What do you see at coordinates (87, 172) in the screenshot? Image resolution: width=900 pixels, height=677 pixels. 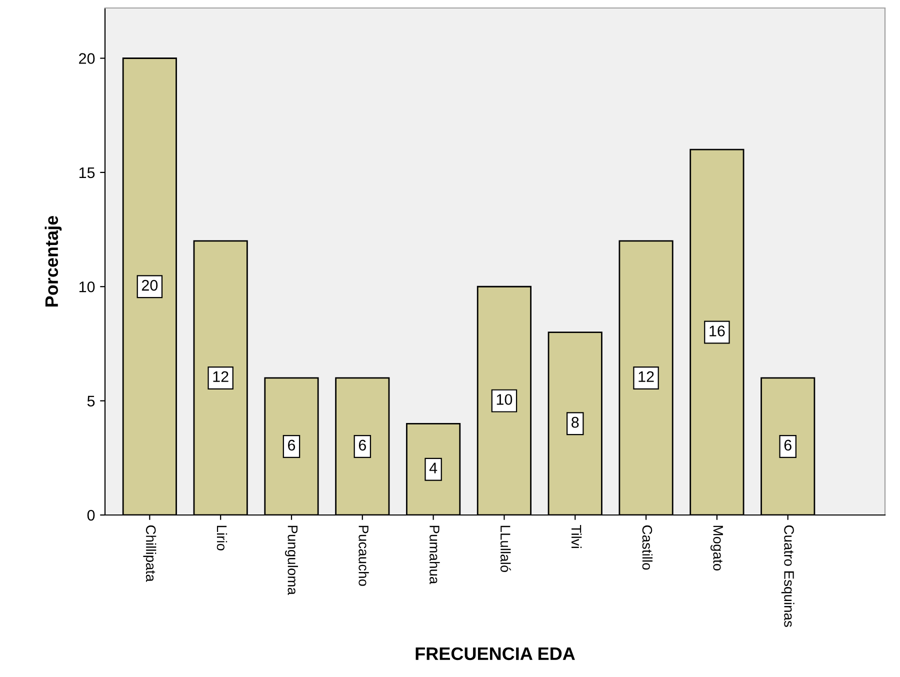 I see `y-tick-label: 15` at bounding box center [87, 172].